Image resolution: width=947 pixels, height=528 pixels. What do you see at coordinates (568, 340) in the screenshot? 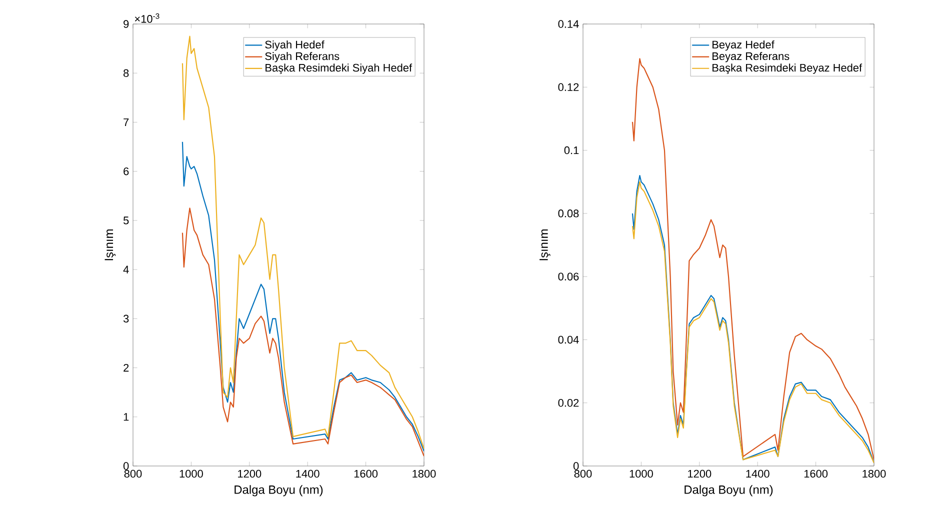
I see `y-tick-label: 0.04` at bounding box center [568, 340].